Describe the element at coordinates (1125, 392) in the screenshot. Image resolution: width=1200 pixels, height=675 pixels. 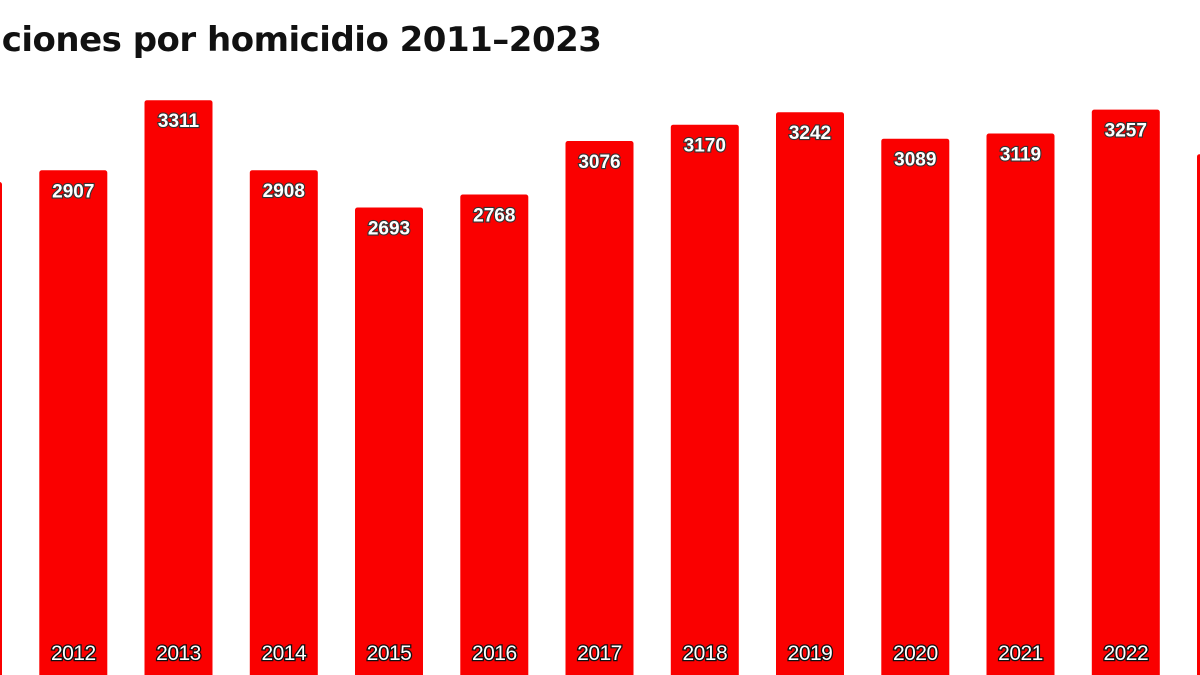
I see `bar-2022` at that location.